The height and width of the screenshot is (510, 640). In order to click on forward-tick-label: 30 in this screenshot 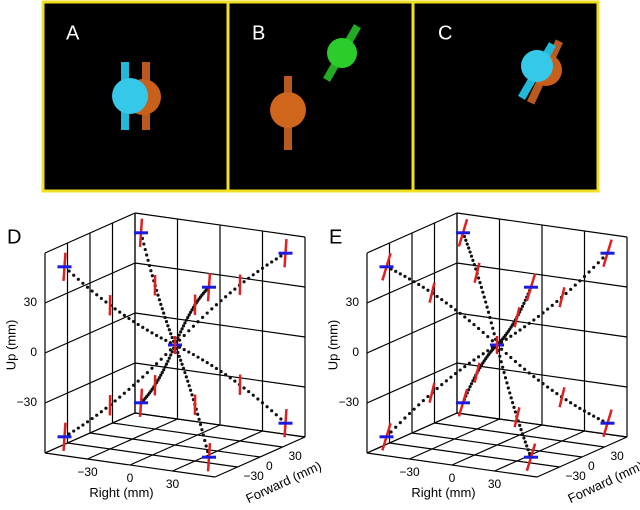, I will do `click(618, 456)`.